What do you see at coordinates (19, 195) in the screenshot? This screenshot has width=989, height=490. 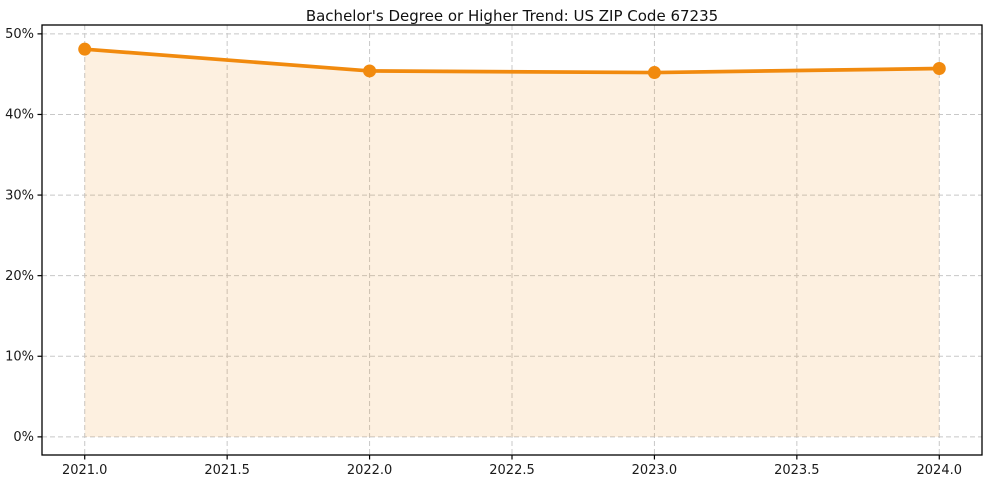 I see `y-tick-label: 30%` at bounding box center [19, 195].